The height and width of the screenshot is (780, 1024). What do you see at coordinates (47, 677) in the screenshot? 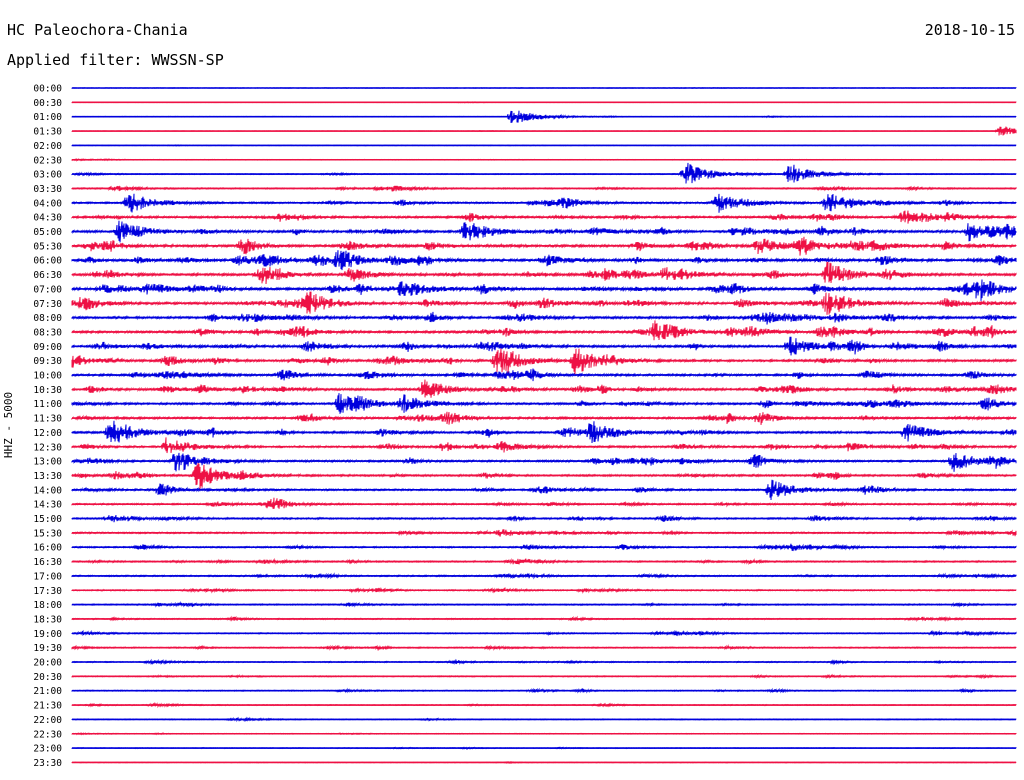
I see `row-time-label: 20:30` at bounding box center [47, 677].